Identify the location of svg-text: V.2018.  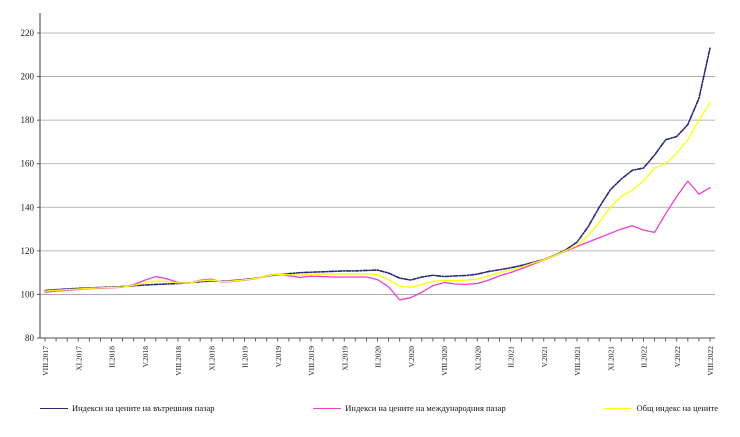
(145, 357).